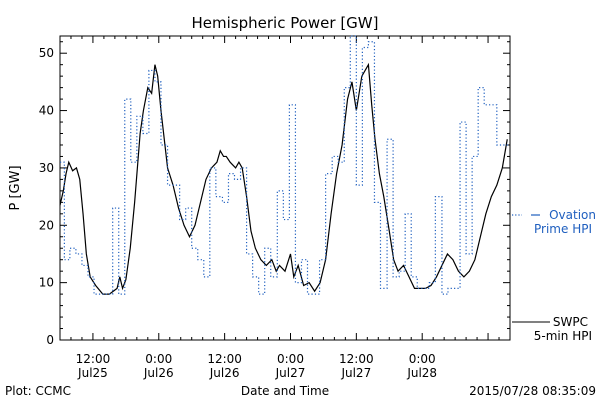 Image resolution: width=600 pixels, height=400 pixels. Describe the element at coordinates (46, 225) in the screenshot. I see `y-tick-label: 20` at that location.